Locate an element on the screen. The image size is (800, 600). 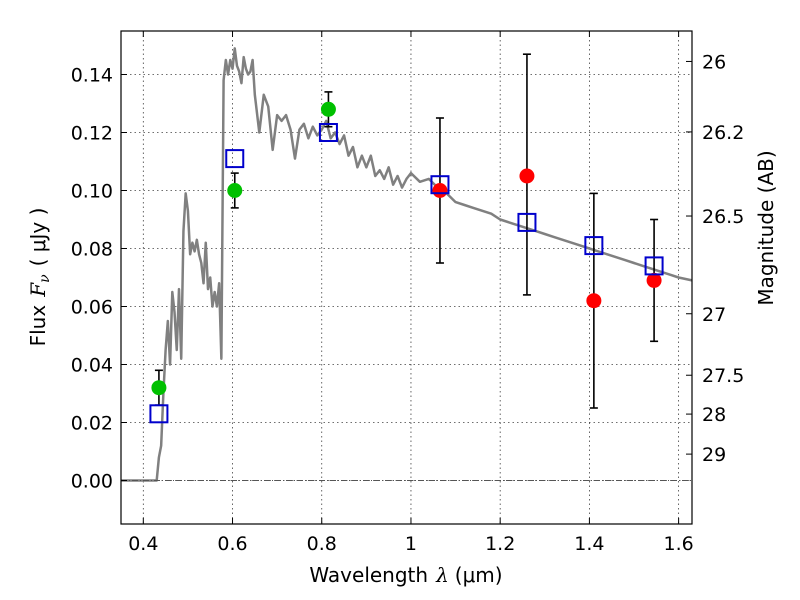
y-axis-label: Flux Fν ( μJy ) is located at coordinates (39, 277).